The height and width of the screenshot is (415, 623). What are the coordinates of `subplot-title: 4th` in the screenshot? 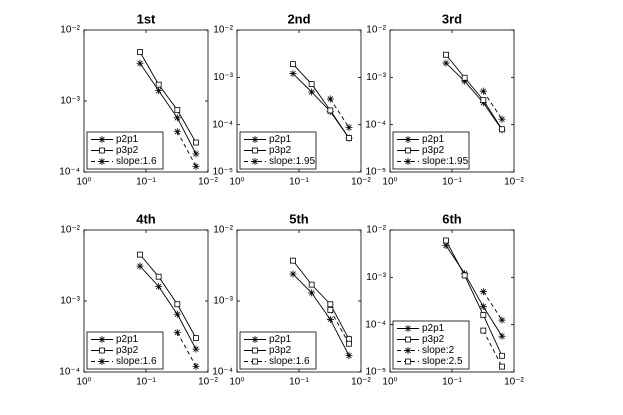 It's located at (146, 218).